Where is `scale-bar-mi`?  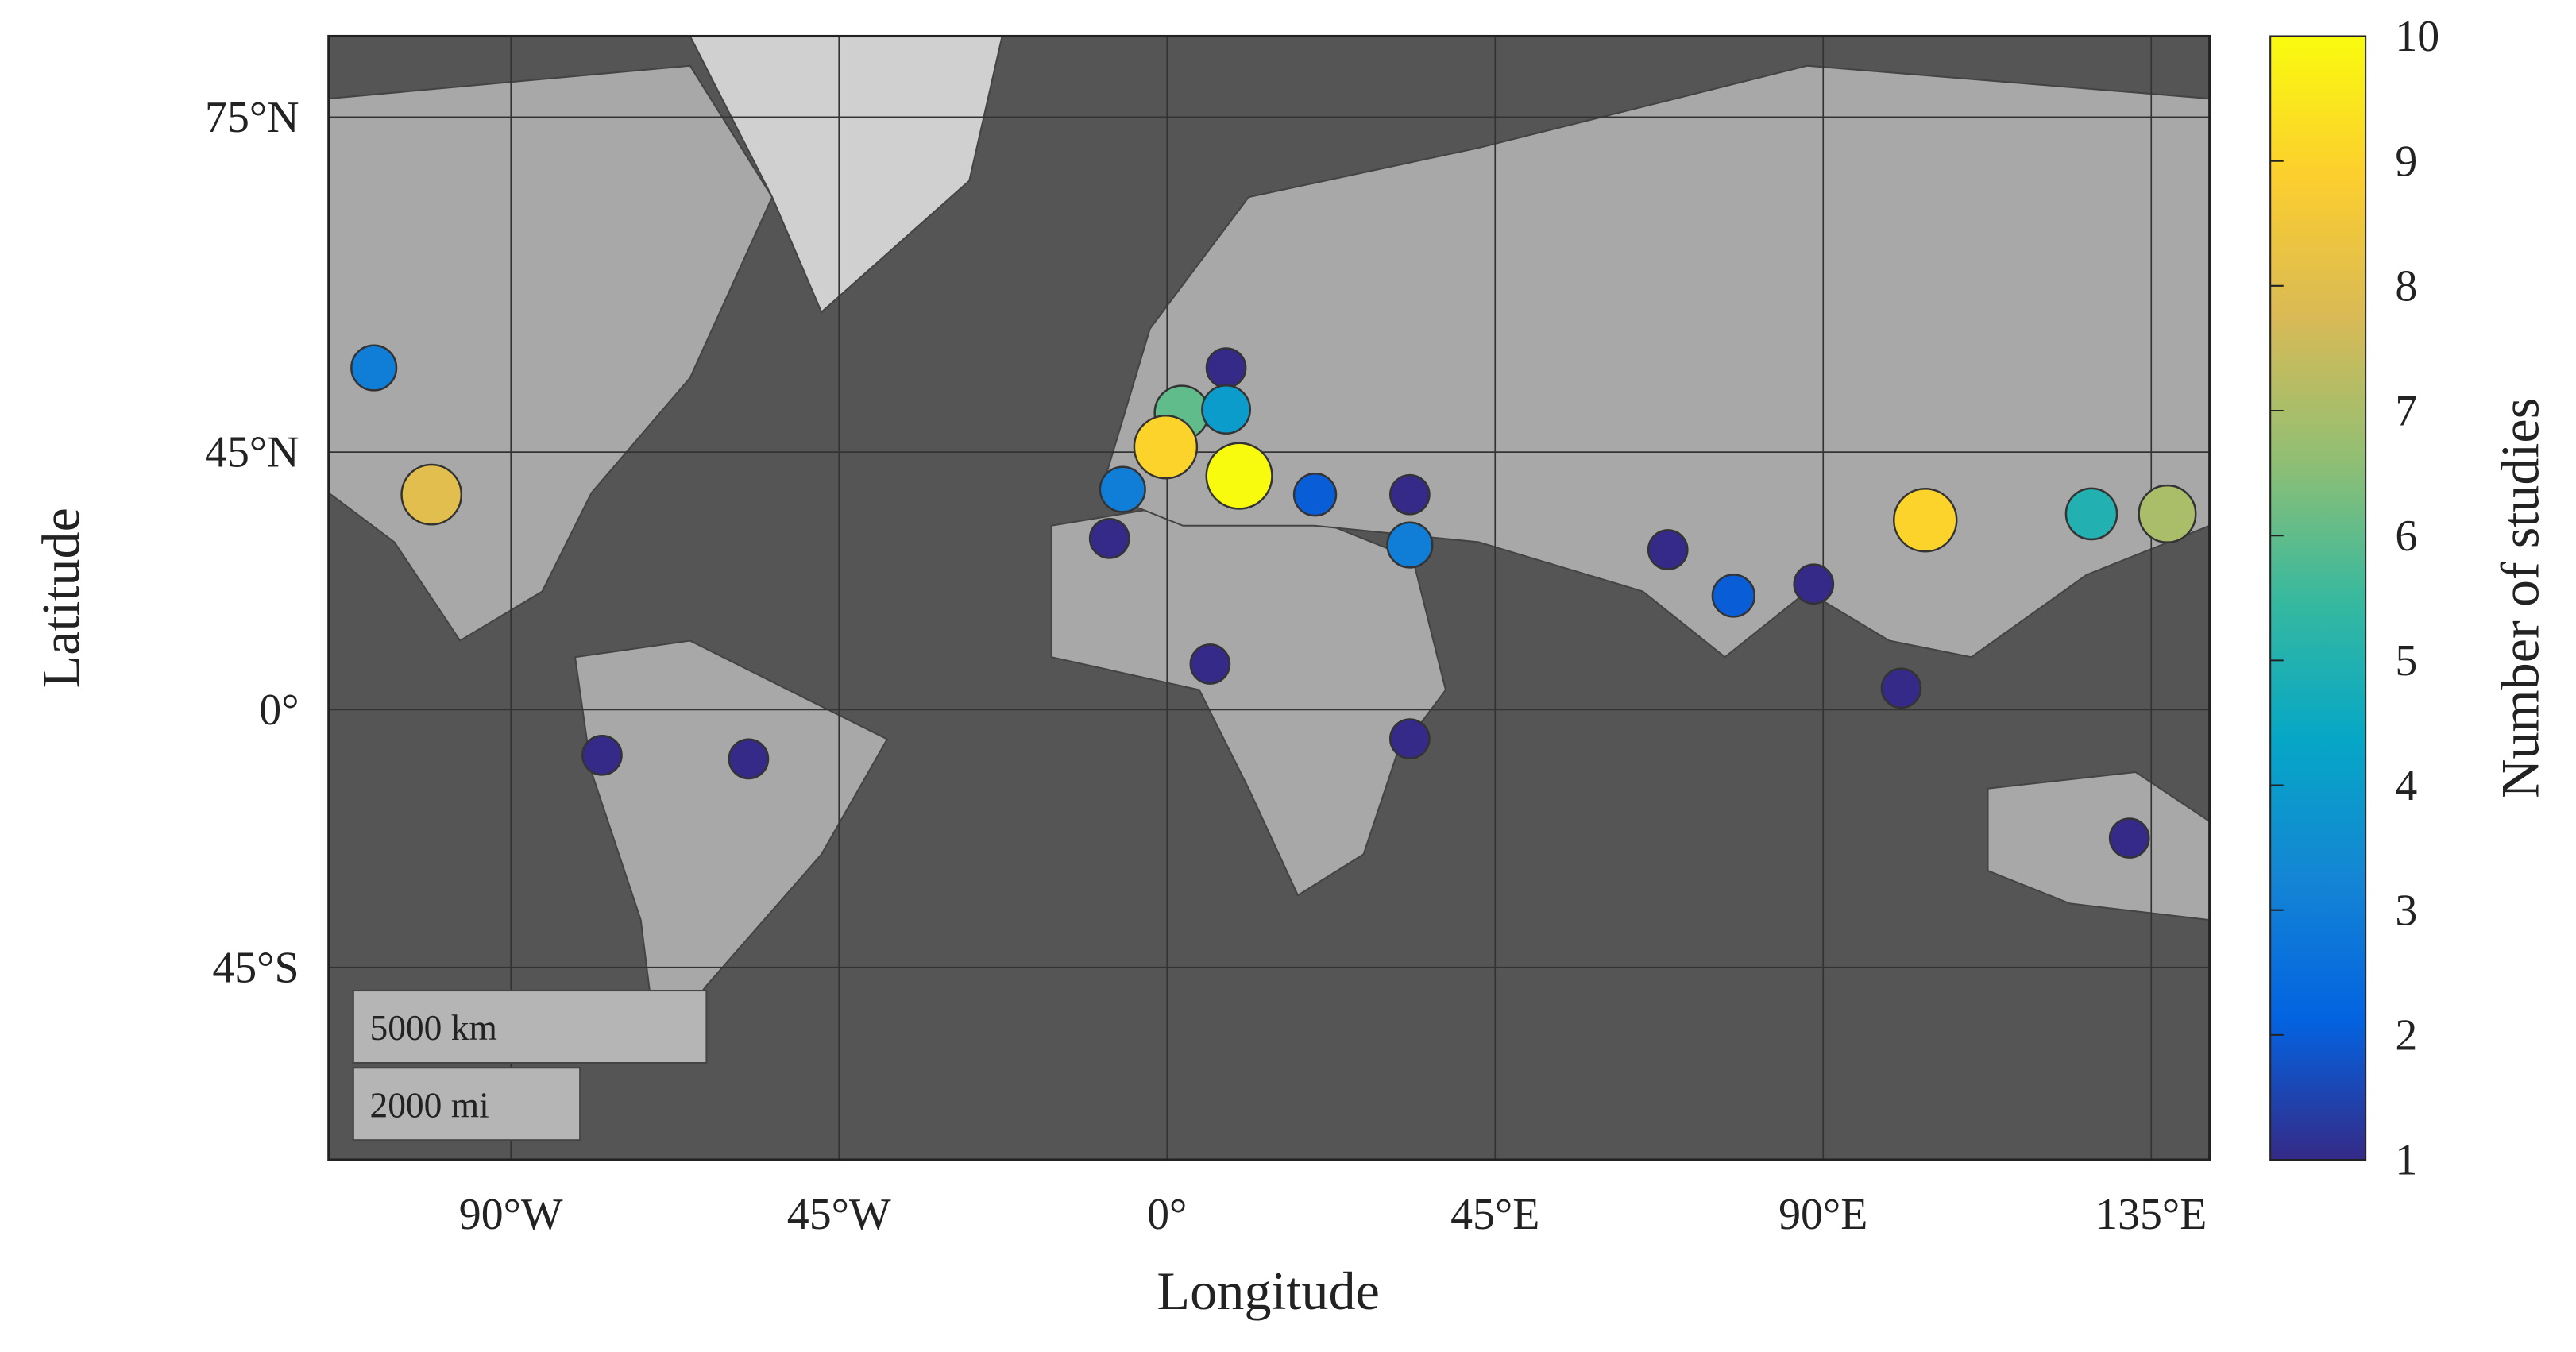
scale-bar-mi is located at coordinates (466, 1104).